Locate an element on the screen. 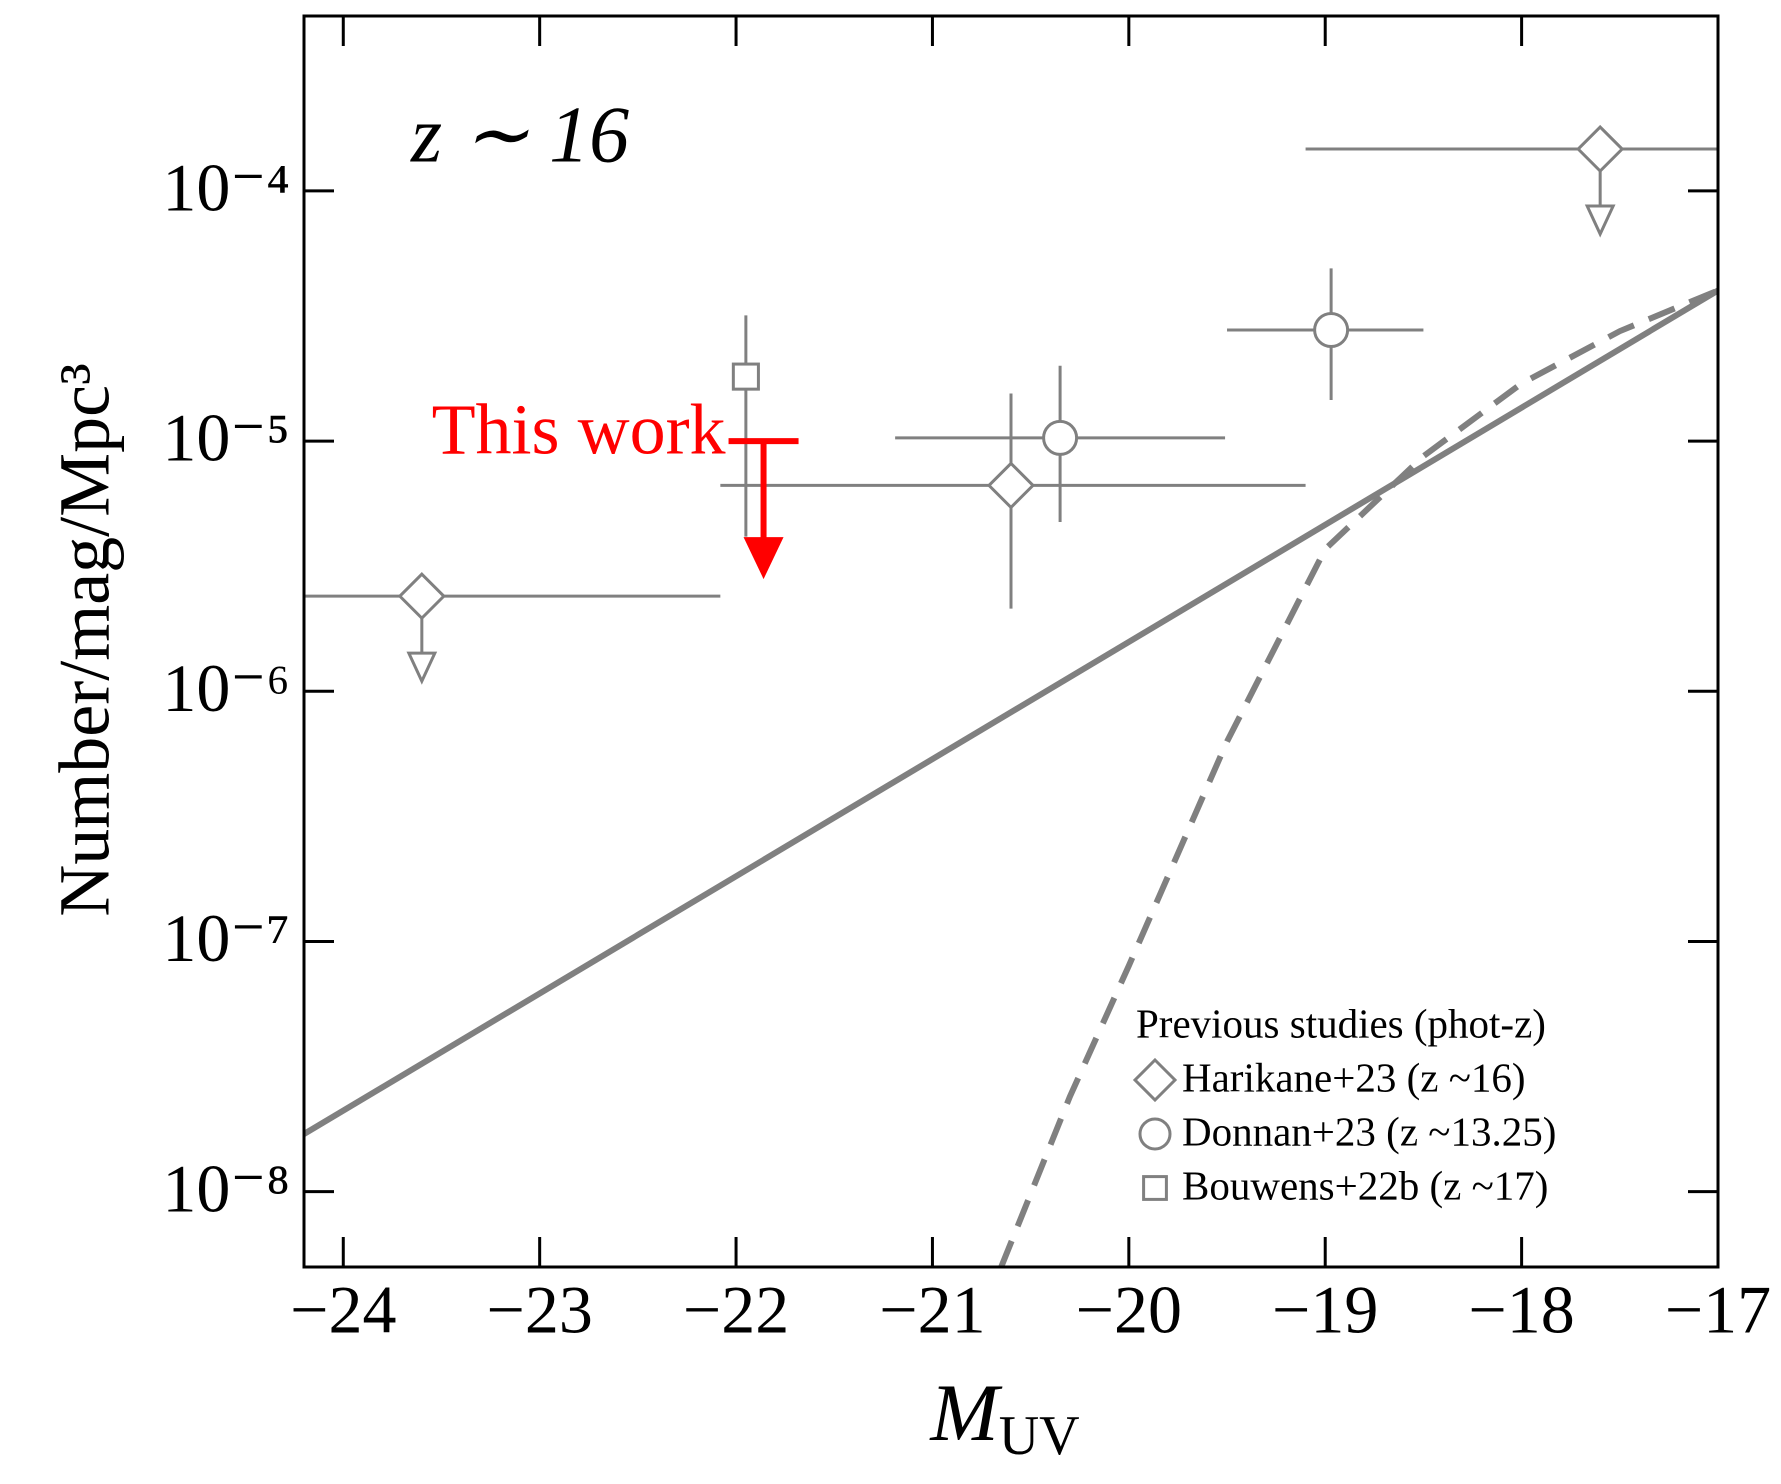 The width and height of the screenshot is (1781, 1484). x-tick-label: −24 is located at coordinates (343, 1310).